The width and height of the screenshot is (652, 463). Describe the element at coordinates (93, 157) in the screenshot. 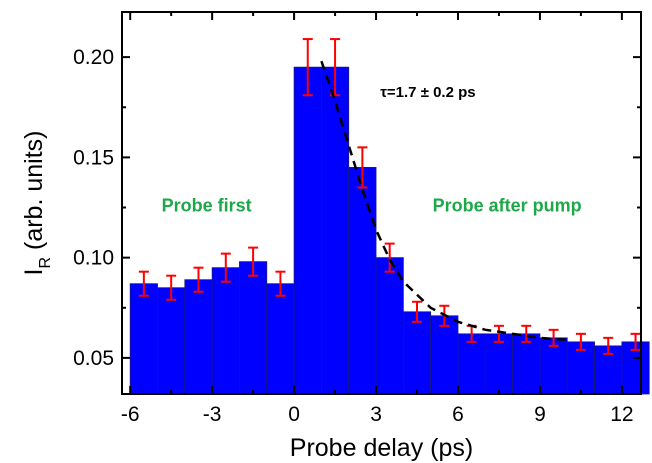

I see `y-tick-label: 0.15` at that location.